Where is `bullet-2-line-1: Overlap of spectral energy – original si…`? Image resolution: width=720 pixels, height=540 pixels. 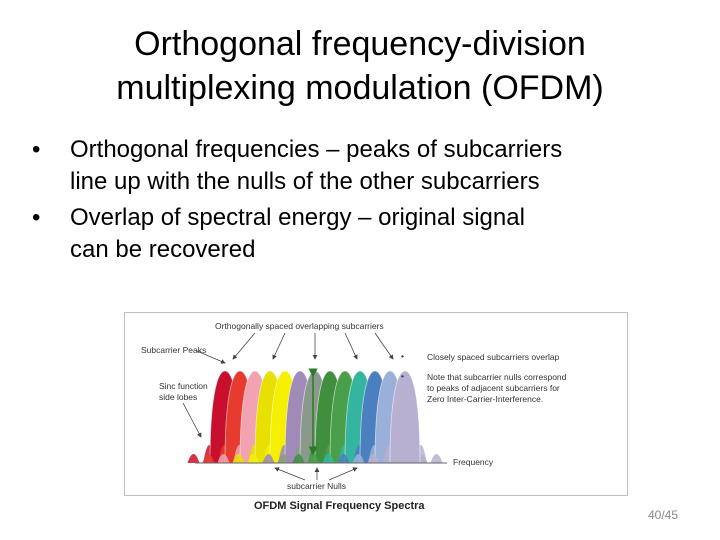
bullet-2-line-1: Overlap of spectral energy – original si… is located at coordinates (297, 217).